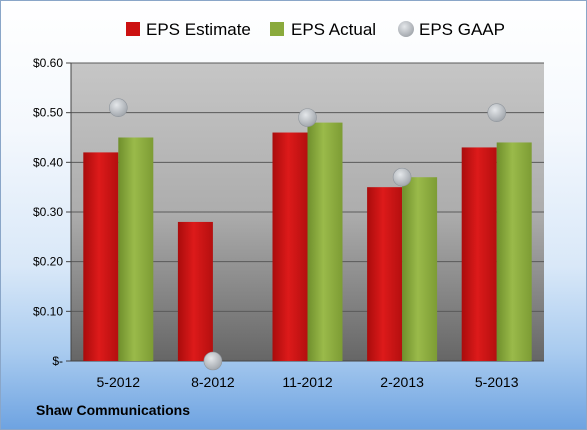 The height and width of the screenshot is (430, 587). Describe the element at coordinates (406, 29) in the screenshot. I see `legend-marker-eps-gaap` at that location.